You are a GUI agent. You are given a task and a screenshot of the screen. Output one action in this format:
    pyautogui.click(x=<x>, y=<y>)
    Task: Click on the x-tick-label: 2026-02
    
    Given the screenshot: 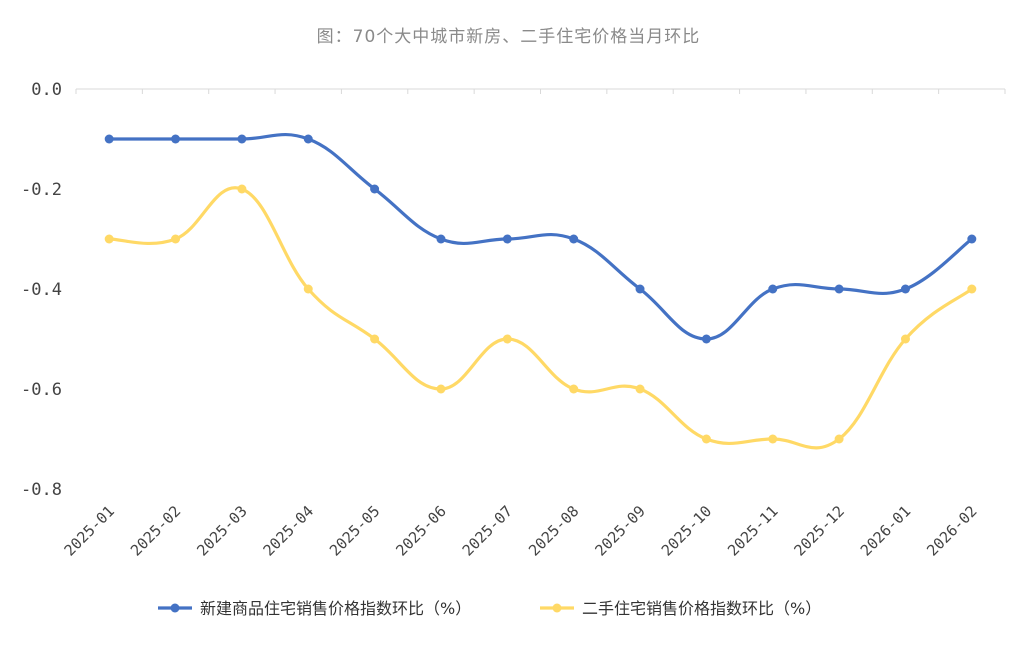 What is the action you would take?
    pyautogui.click(x=951, y=530)
    